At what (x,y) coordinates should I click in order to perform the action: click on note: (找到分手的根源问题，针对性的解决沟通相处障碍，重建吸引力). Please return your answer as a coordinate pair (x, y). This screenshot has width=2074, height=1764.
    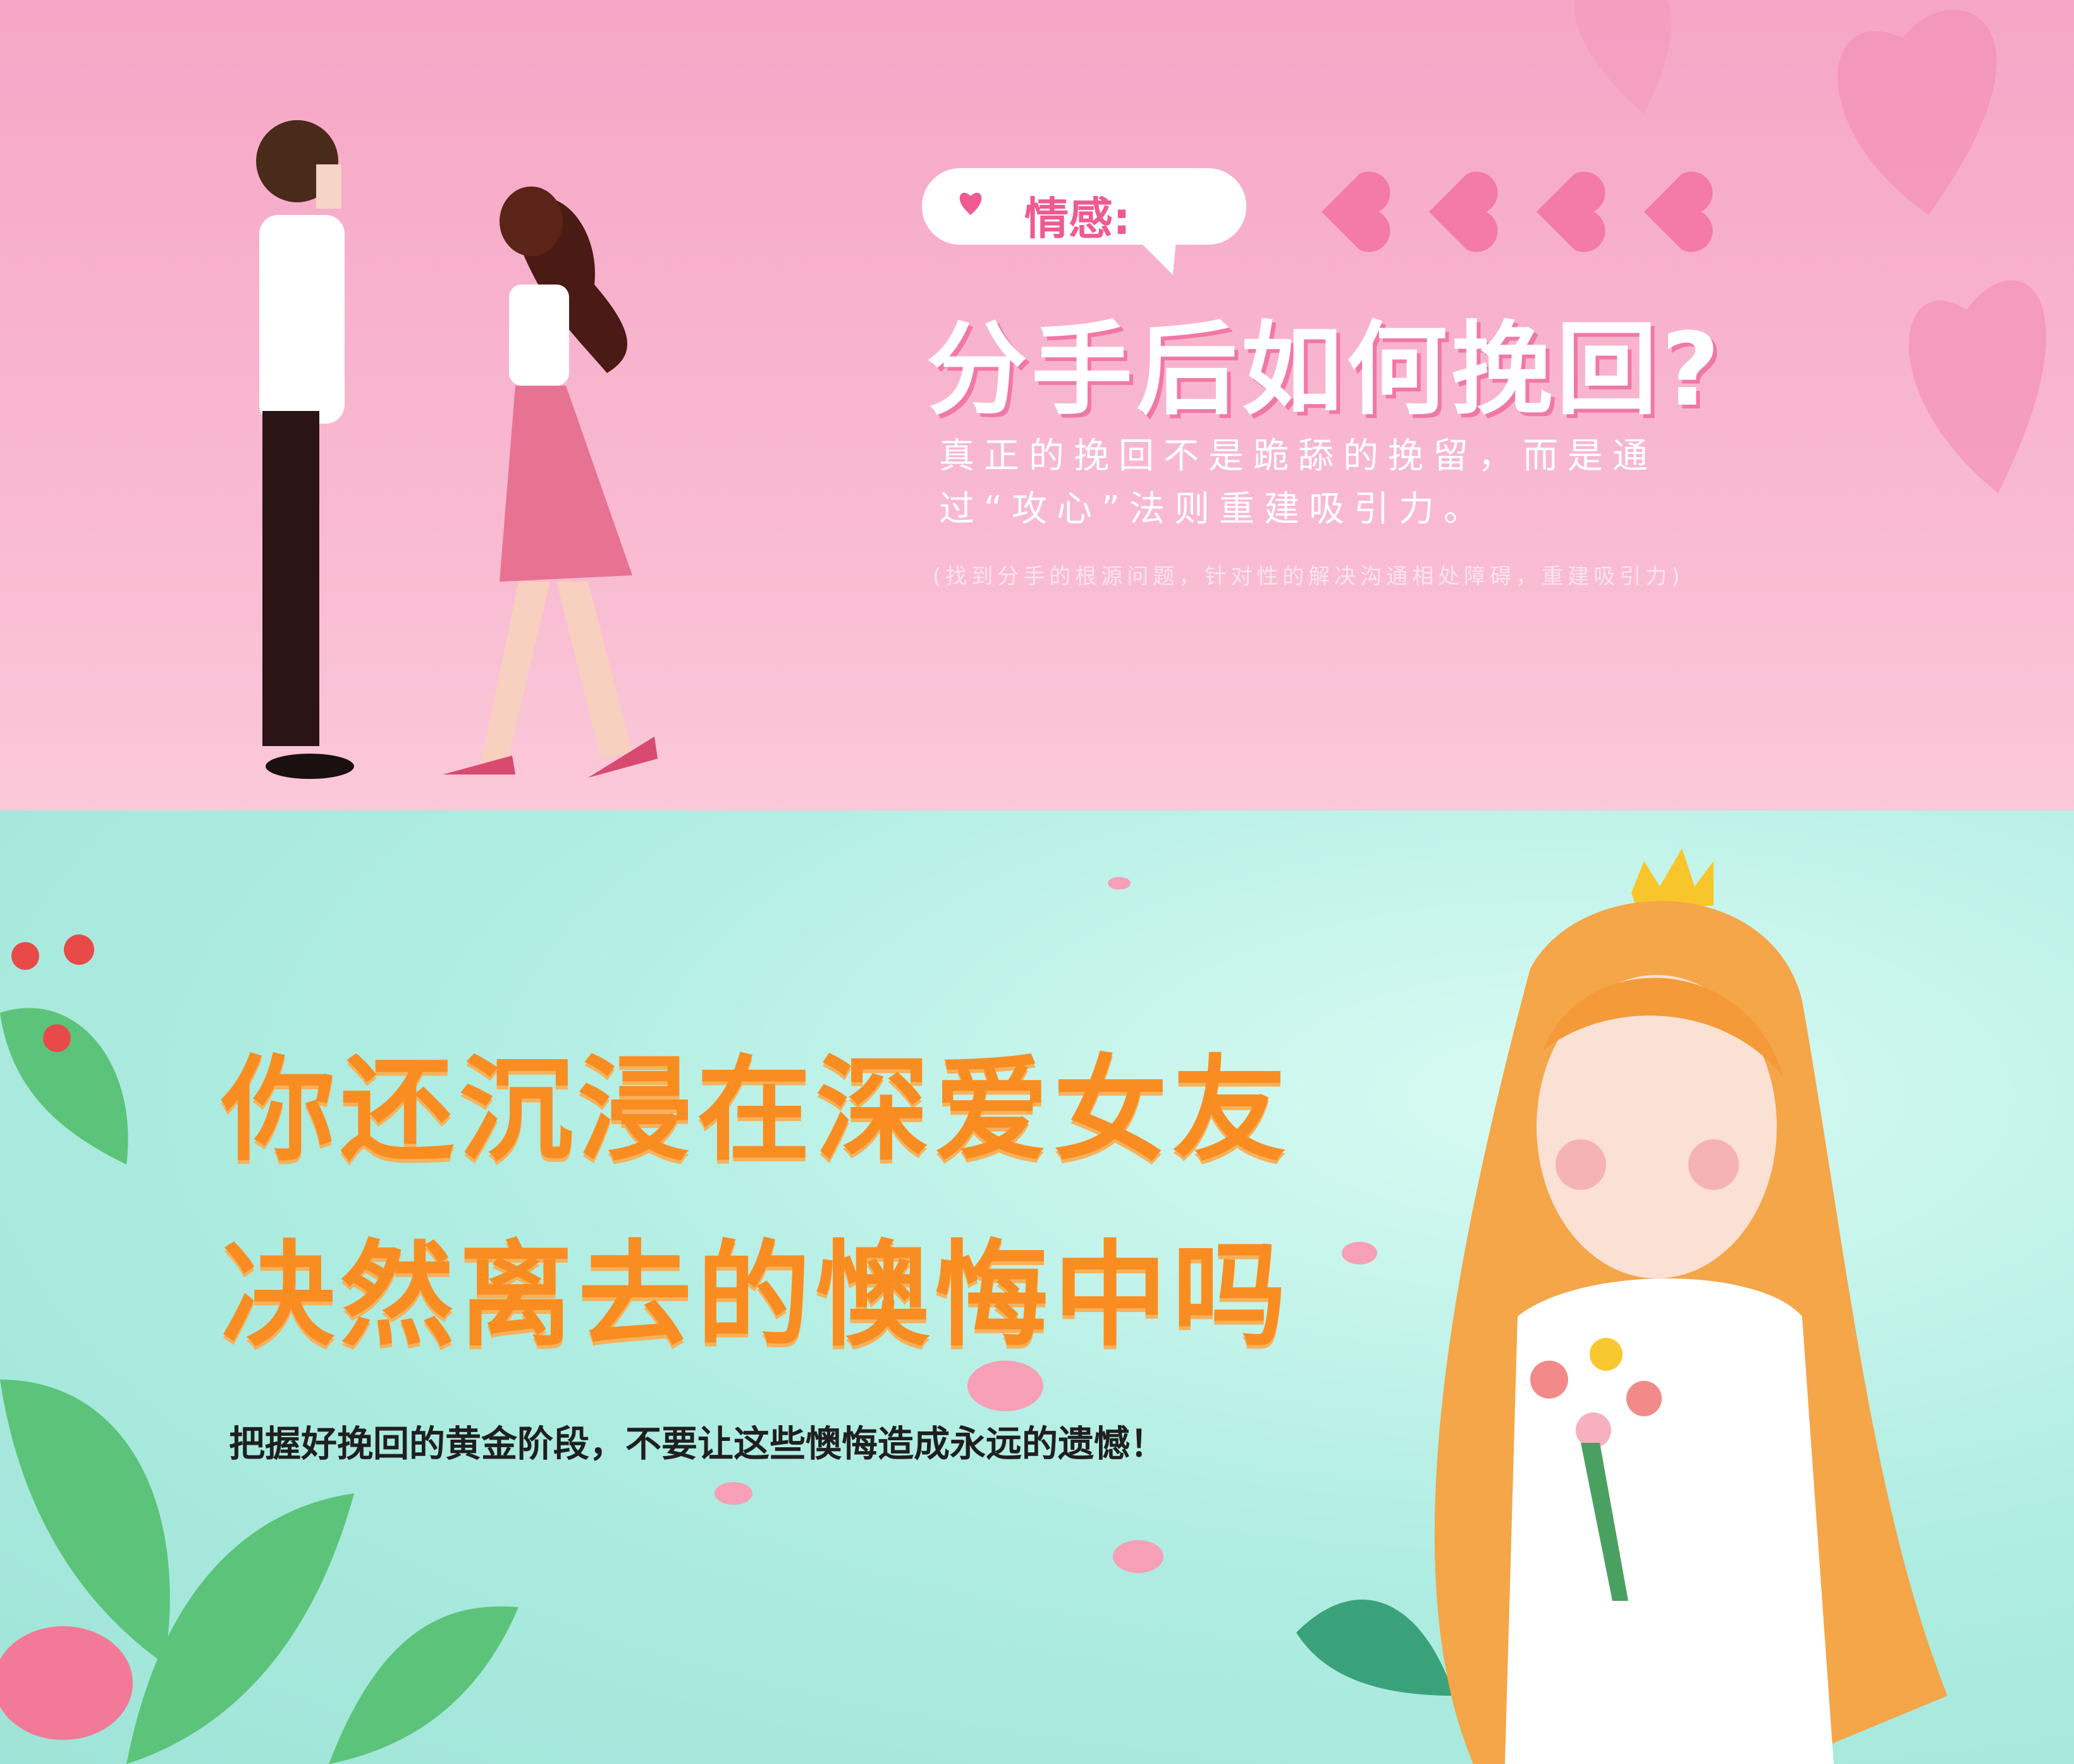
    Looking at the image, I should click on (1309, 576).